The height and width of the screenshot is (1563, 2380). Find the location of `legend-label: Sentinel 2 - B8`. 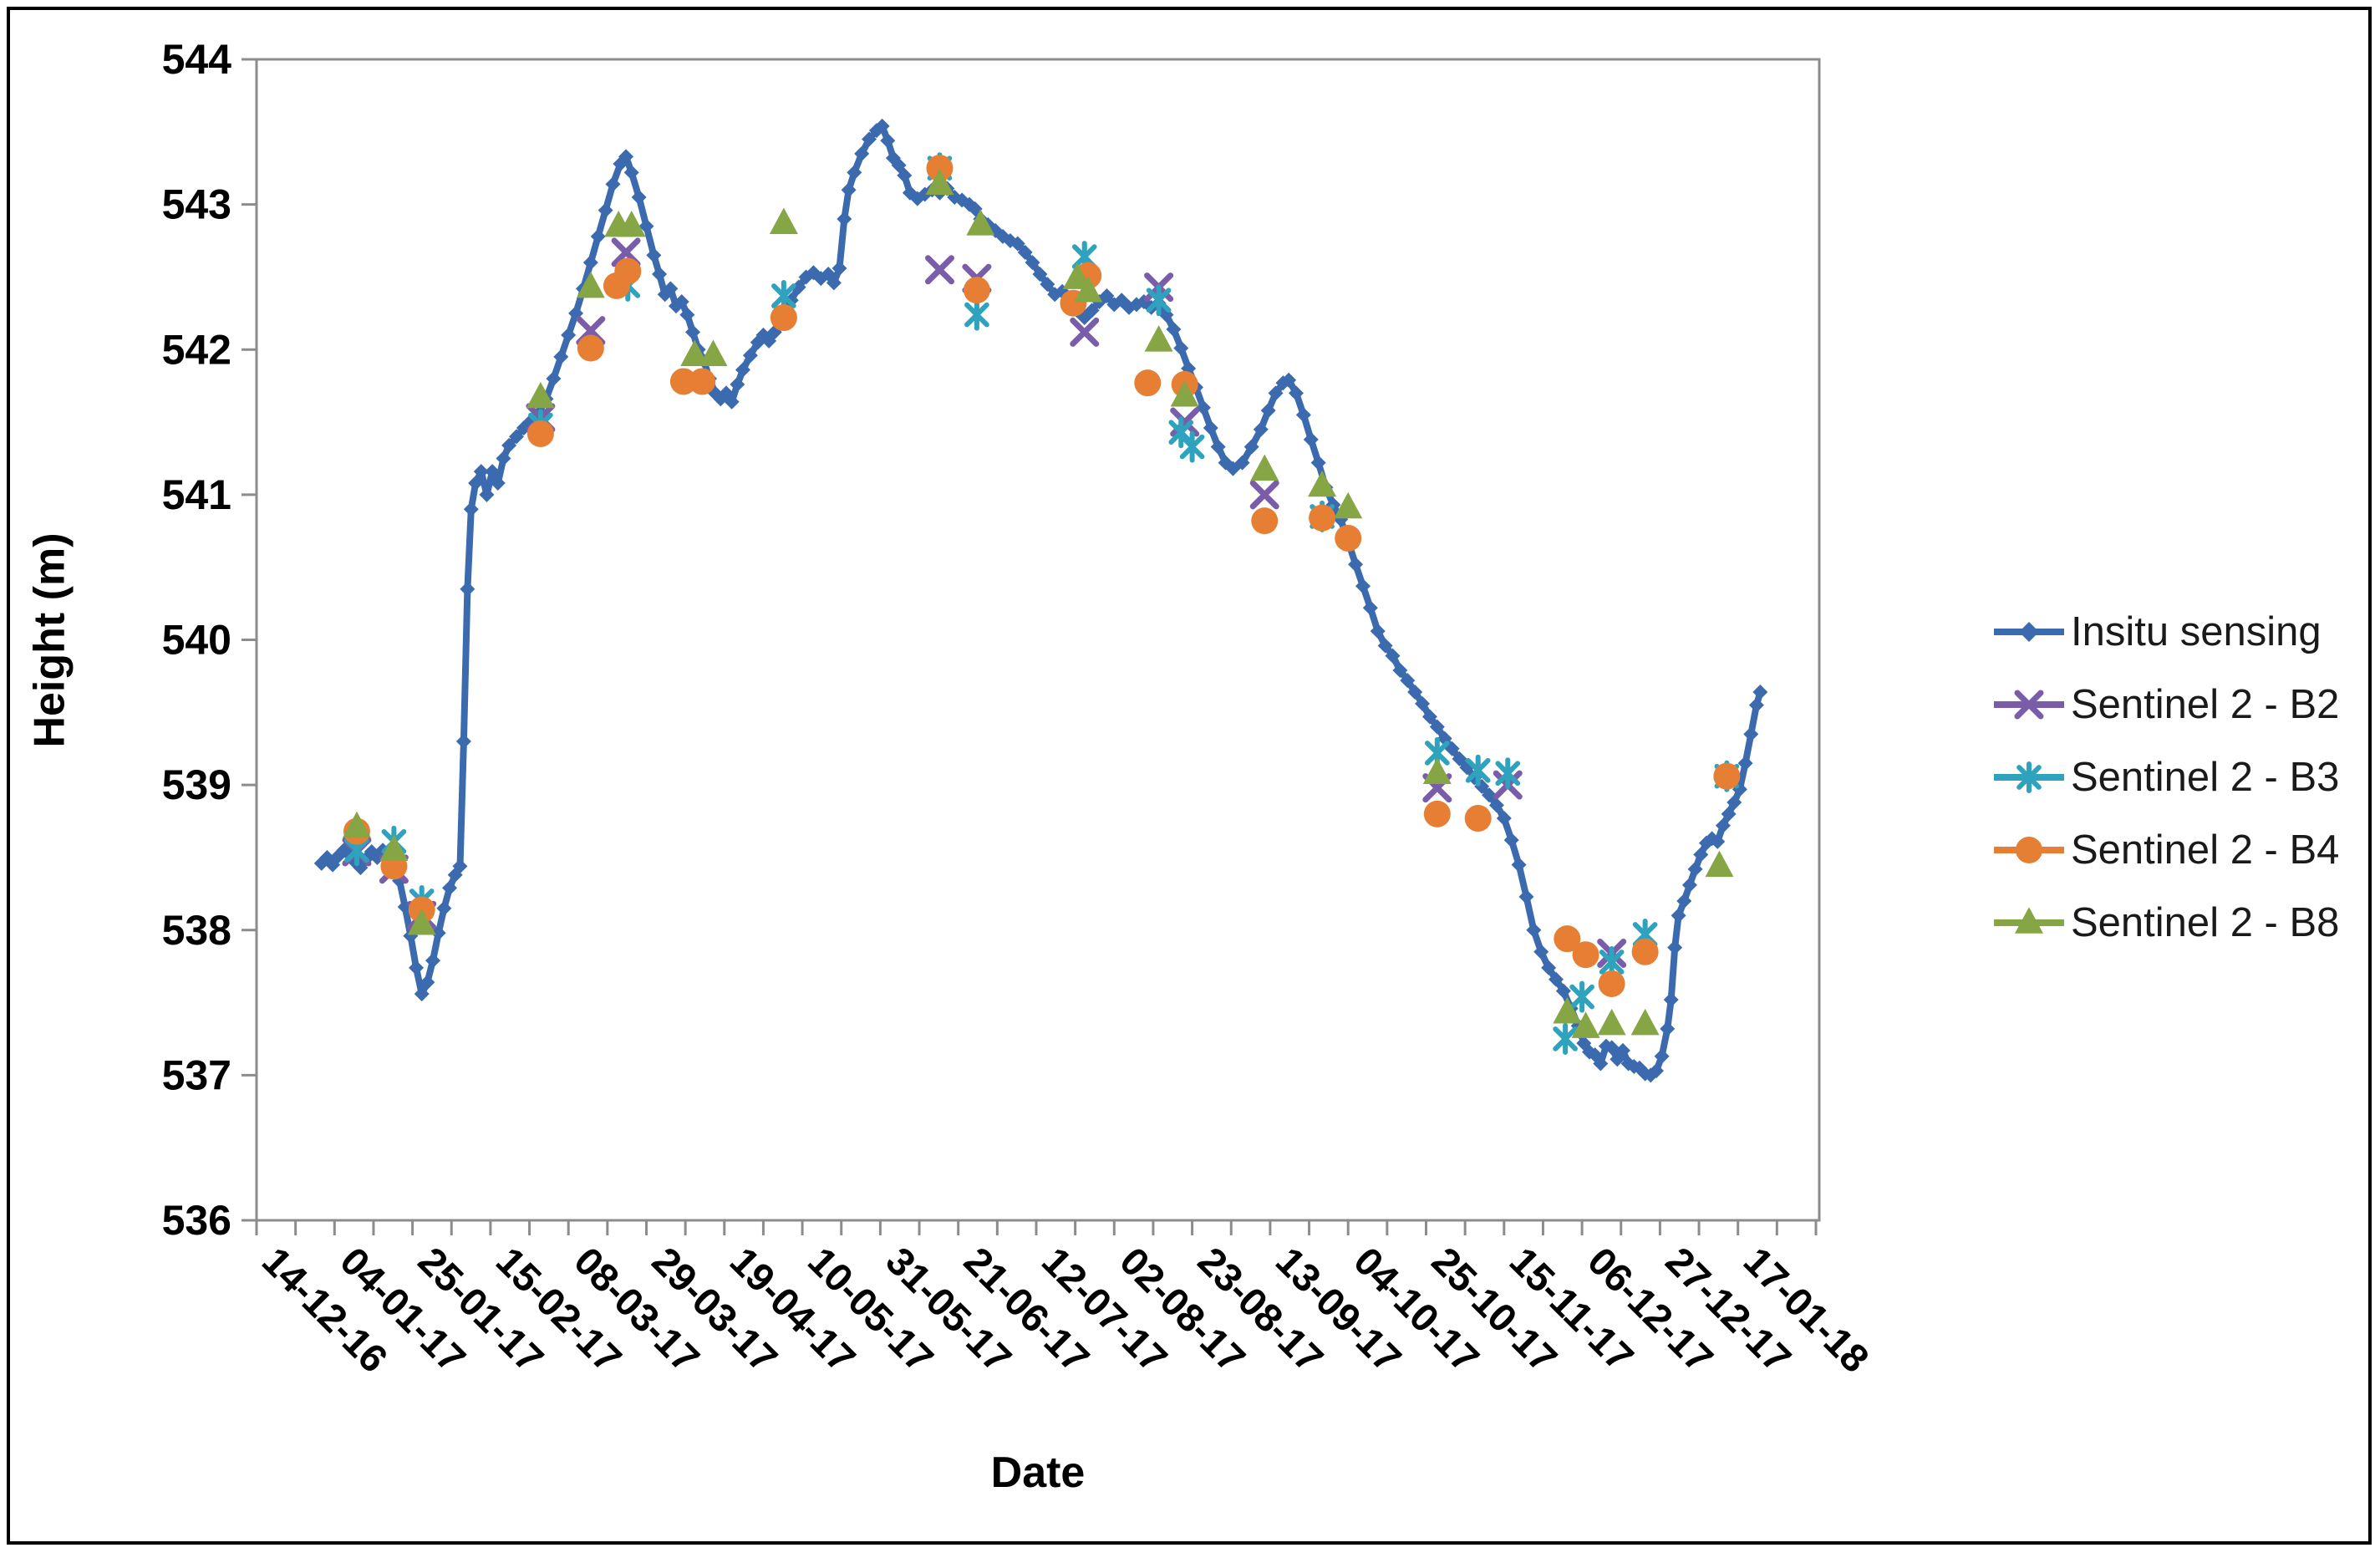

legend-label: Sentinel 2 - B8 is located at coordinates (2205, 922).